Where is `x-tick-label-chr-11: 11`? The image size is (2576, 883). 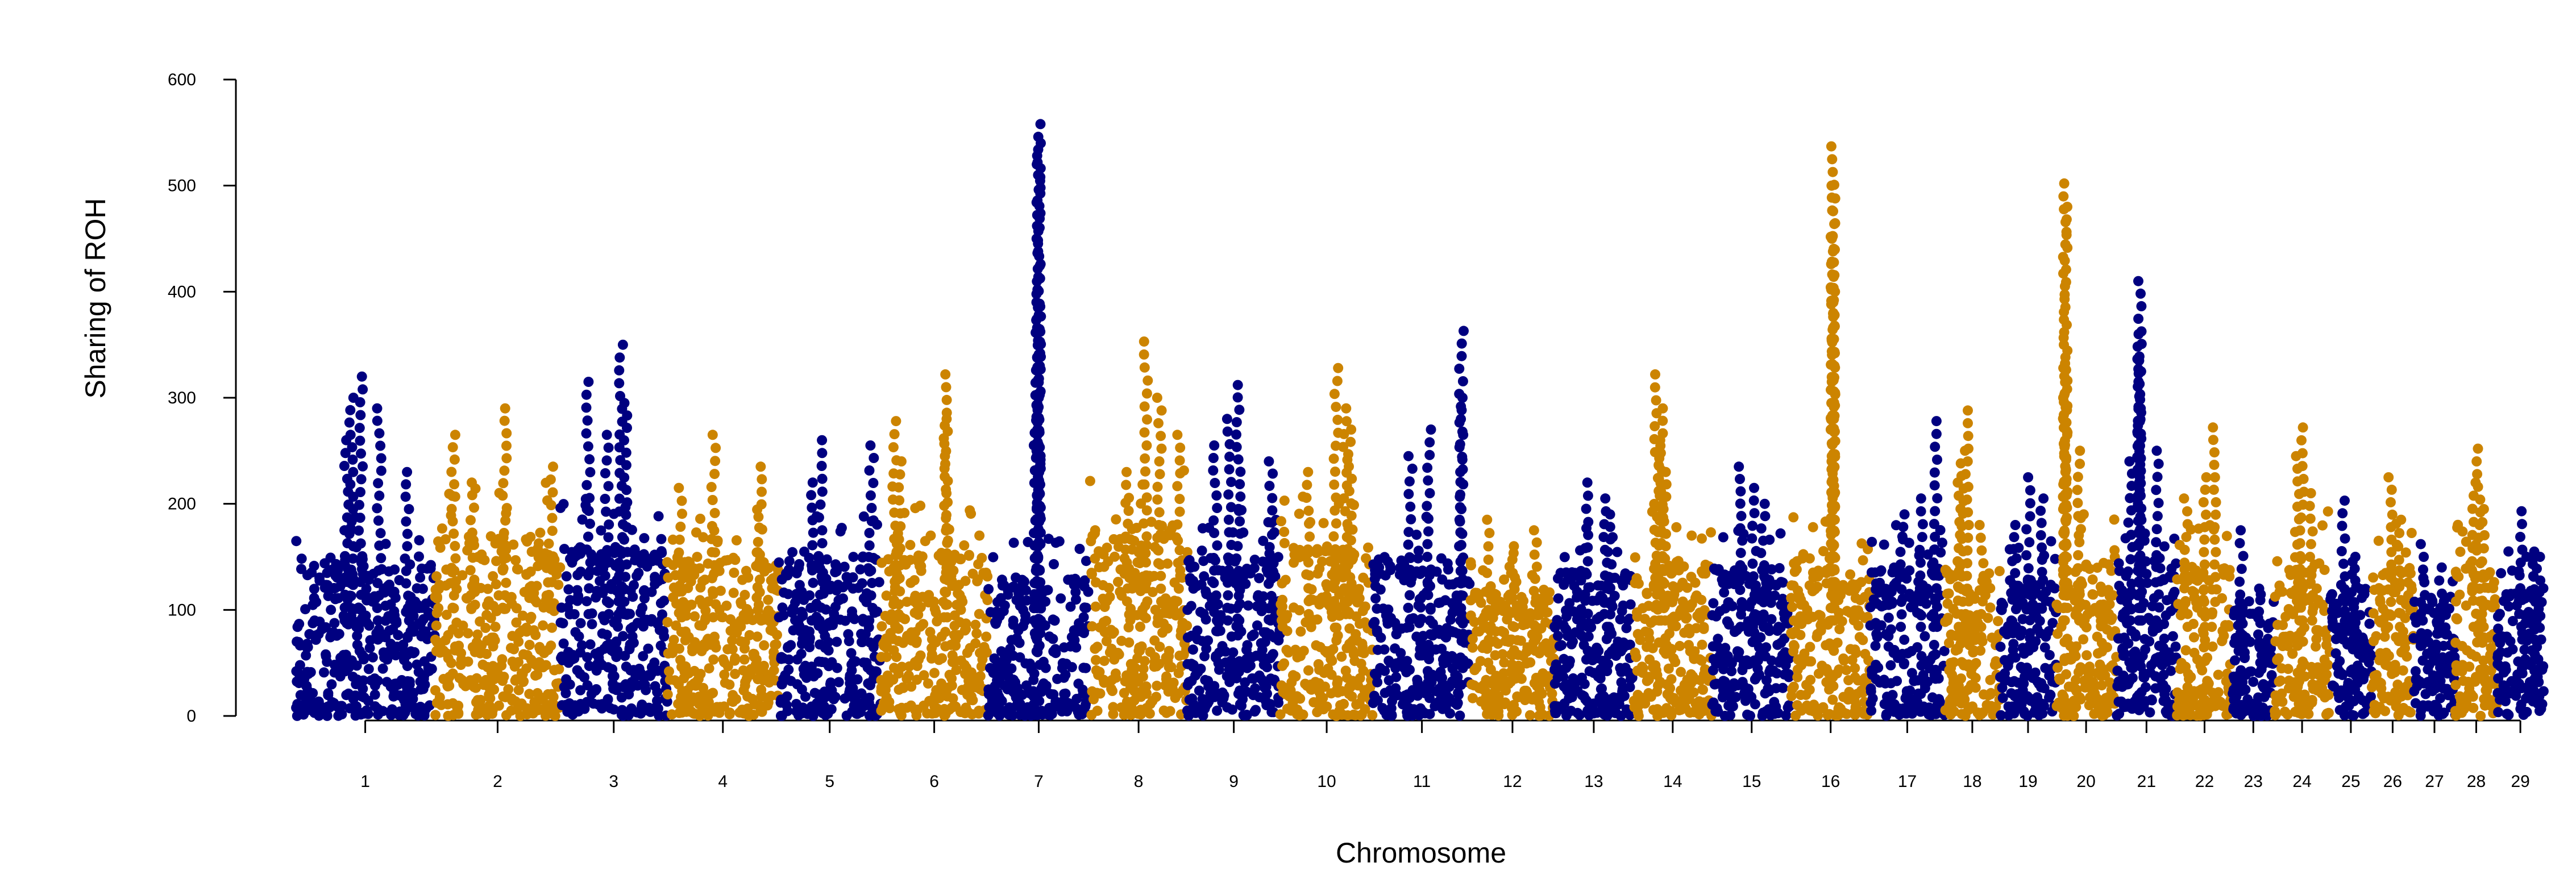 x-tick-label-chr-11: 11 is located at coordinates (1422, 781).